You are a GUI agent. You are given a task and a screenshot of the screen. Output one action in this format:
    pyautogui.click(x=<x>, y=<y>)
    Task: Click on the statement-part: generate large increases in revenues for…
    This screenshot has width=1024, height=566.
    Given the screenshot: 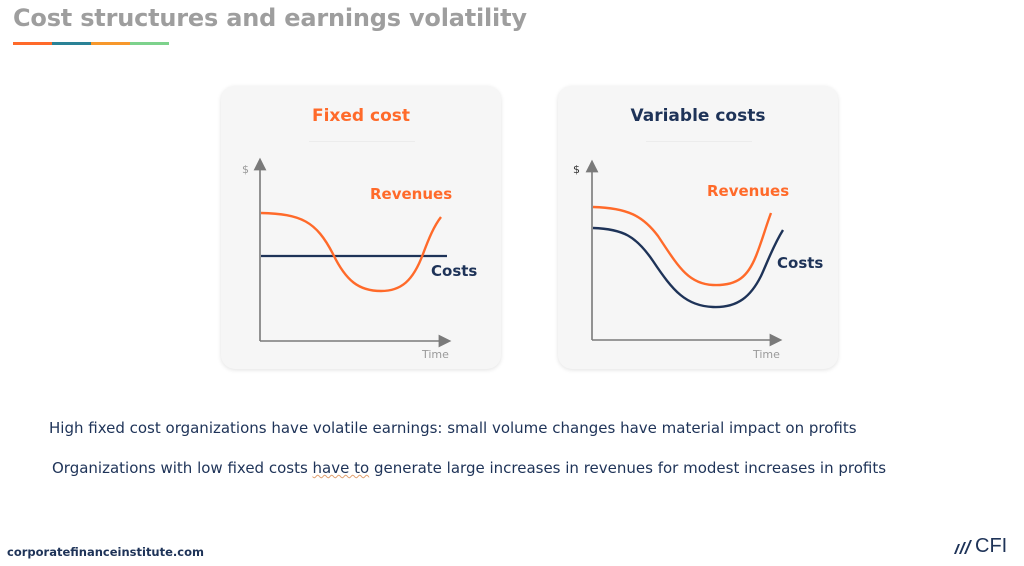 What is the action you would take?
    pyautogui.click(x=628, y=468)
    